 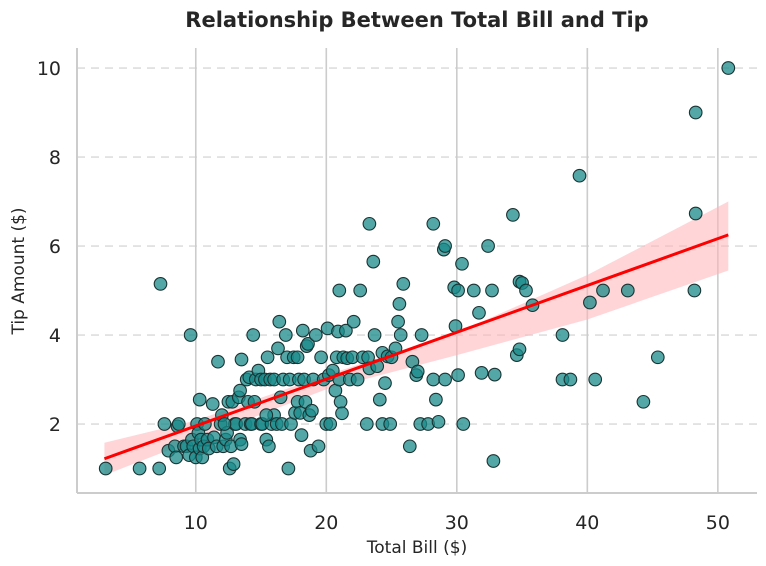 I want to click on y-tick-label: 8, so click(x=55, y=158).